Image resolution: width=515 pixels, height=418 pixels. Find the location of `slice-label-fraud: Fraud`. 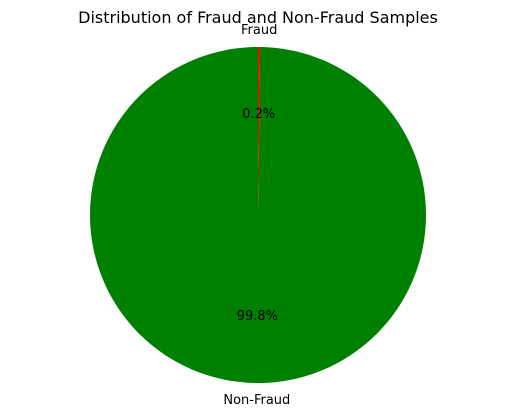

slice-label-fraud: Fraud is located at coordinates (259, 30).